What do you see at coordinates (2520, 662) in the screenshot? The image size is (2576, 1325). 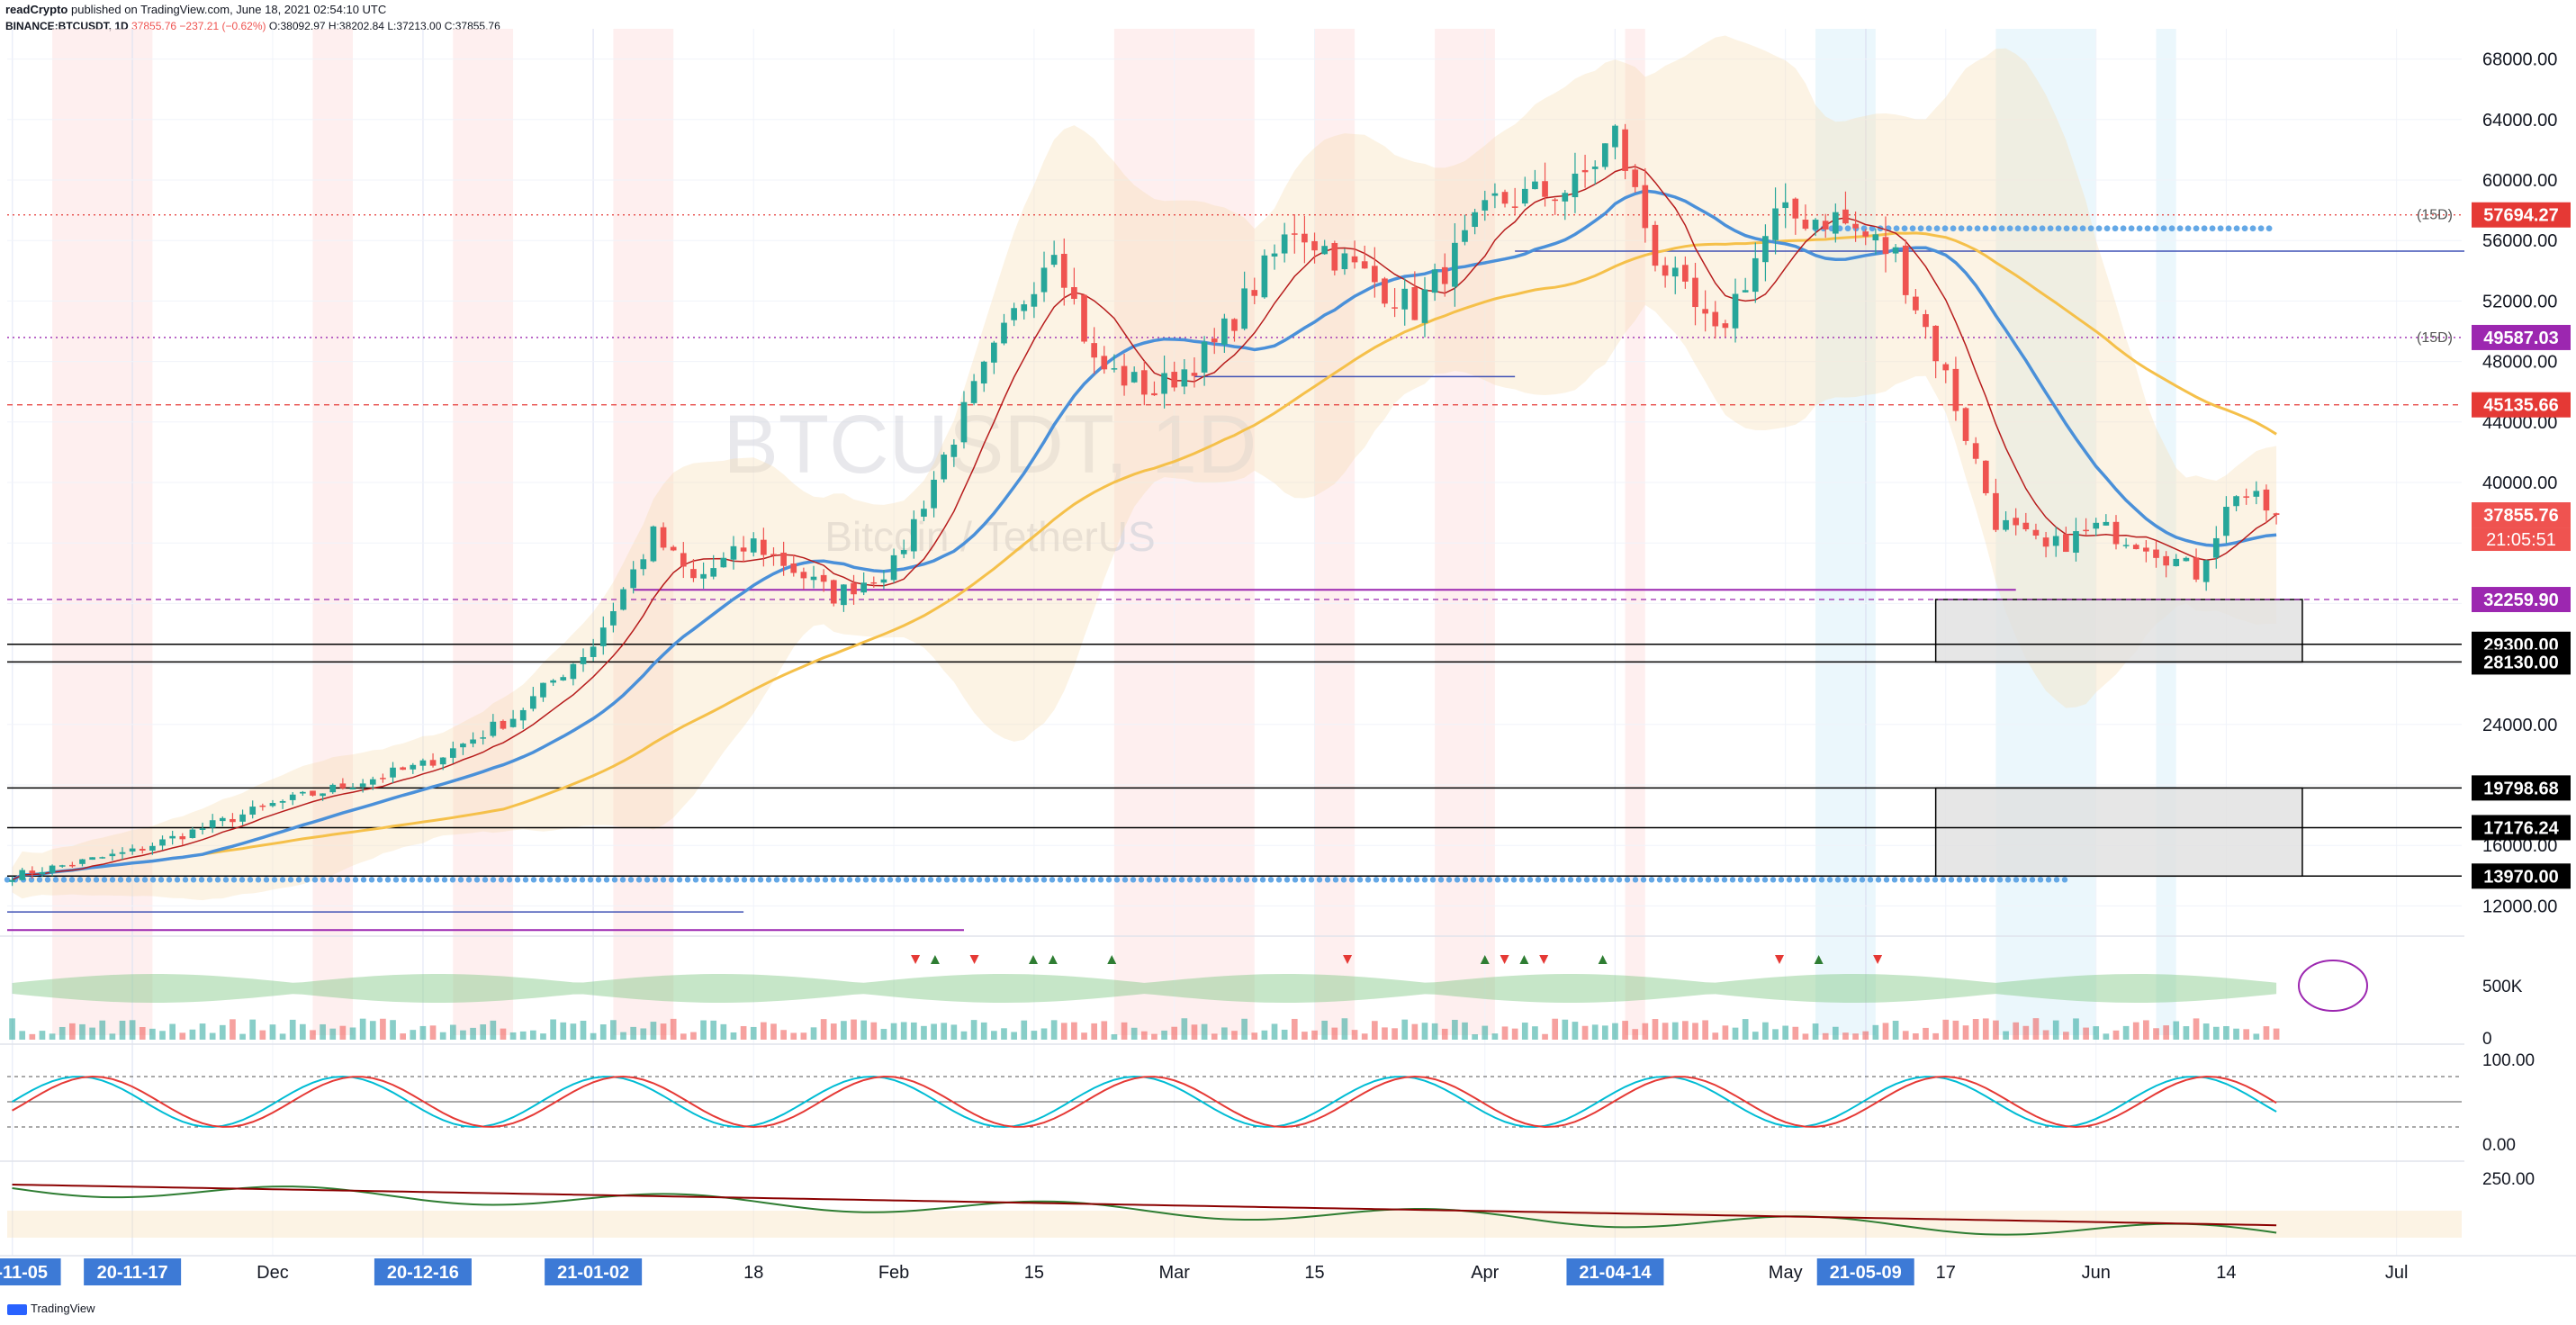 I see `price-level-label: 28130.00` at bounding box center [2520, 662].